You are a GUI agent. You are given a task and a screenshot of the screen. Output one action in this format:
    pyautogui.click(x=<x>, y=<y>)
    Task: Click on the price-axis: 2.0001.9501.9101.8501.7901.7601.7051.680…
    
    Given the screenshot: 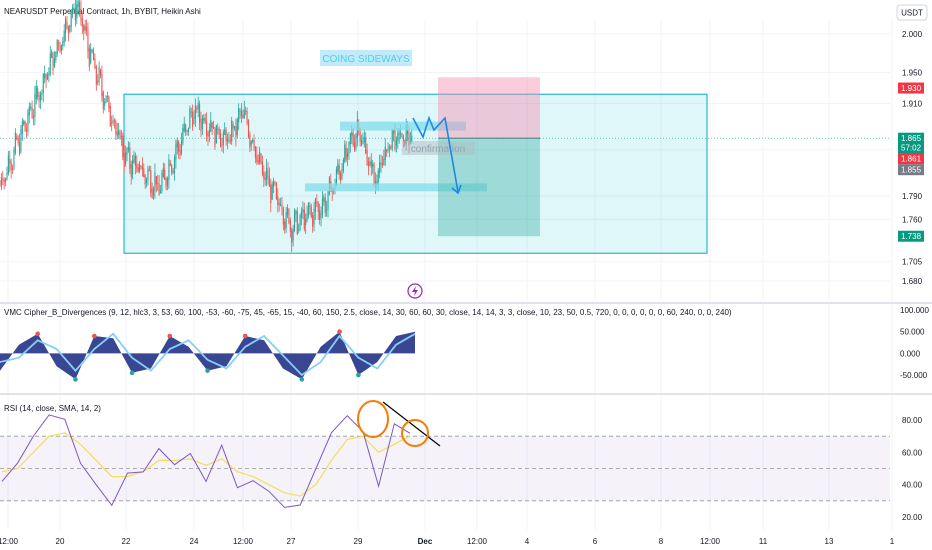 What is the action you would take?
    pyautogui.click(x=914, y=276)
    